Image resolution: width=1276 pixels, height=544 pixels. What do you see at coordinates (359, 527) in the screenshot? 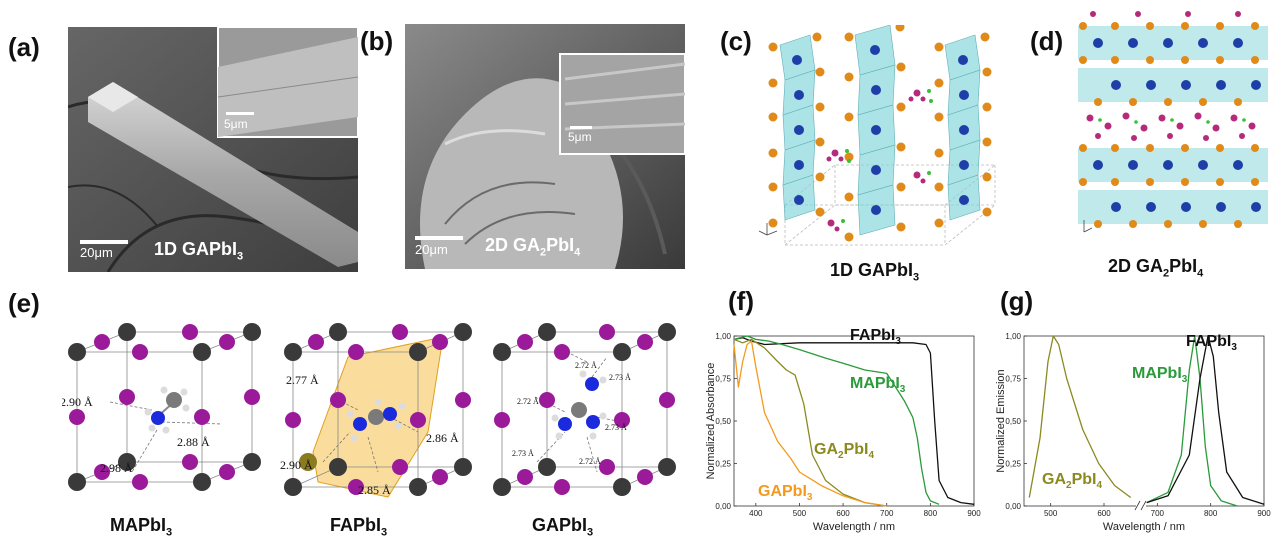
I see `caption-fapbi3: FAPbI3` at bounding box center [359, 527].